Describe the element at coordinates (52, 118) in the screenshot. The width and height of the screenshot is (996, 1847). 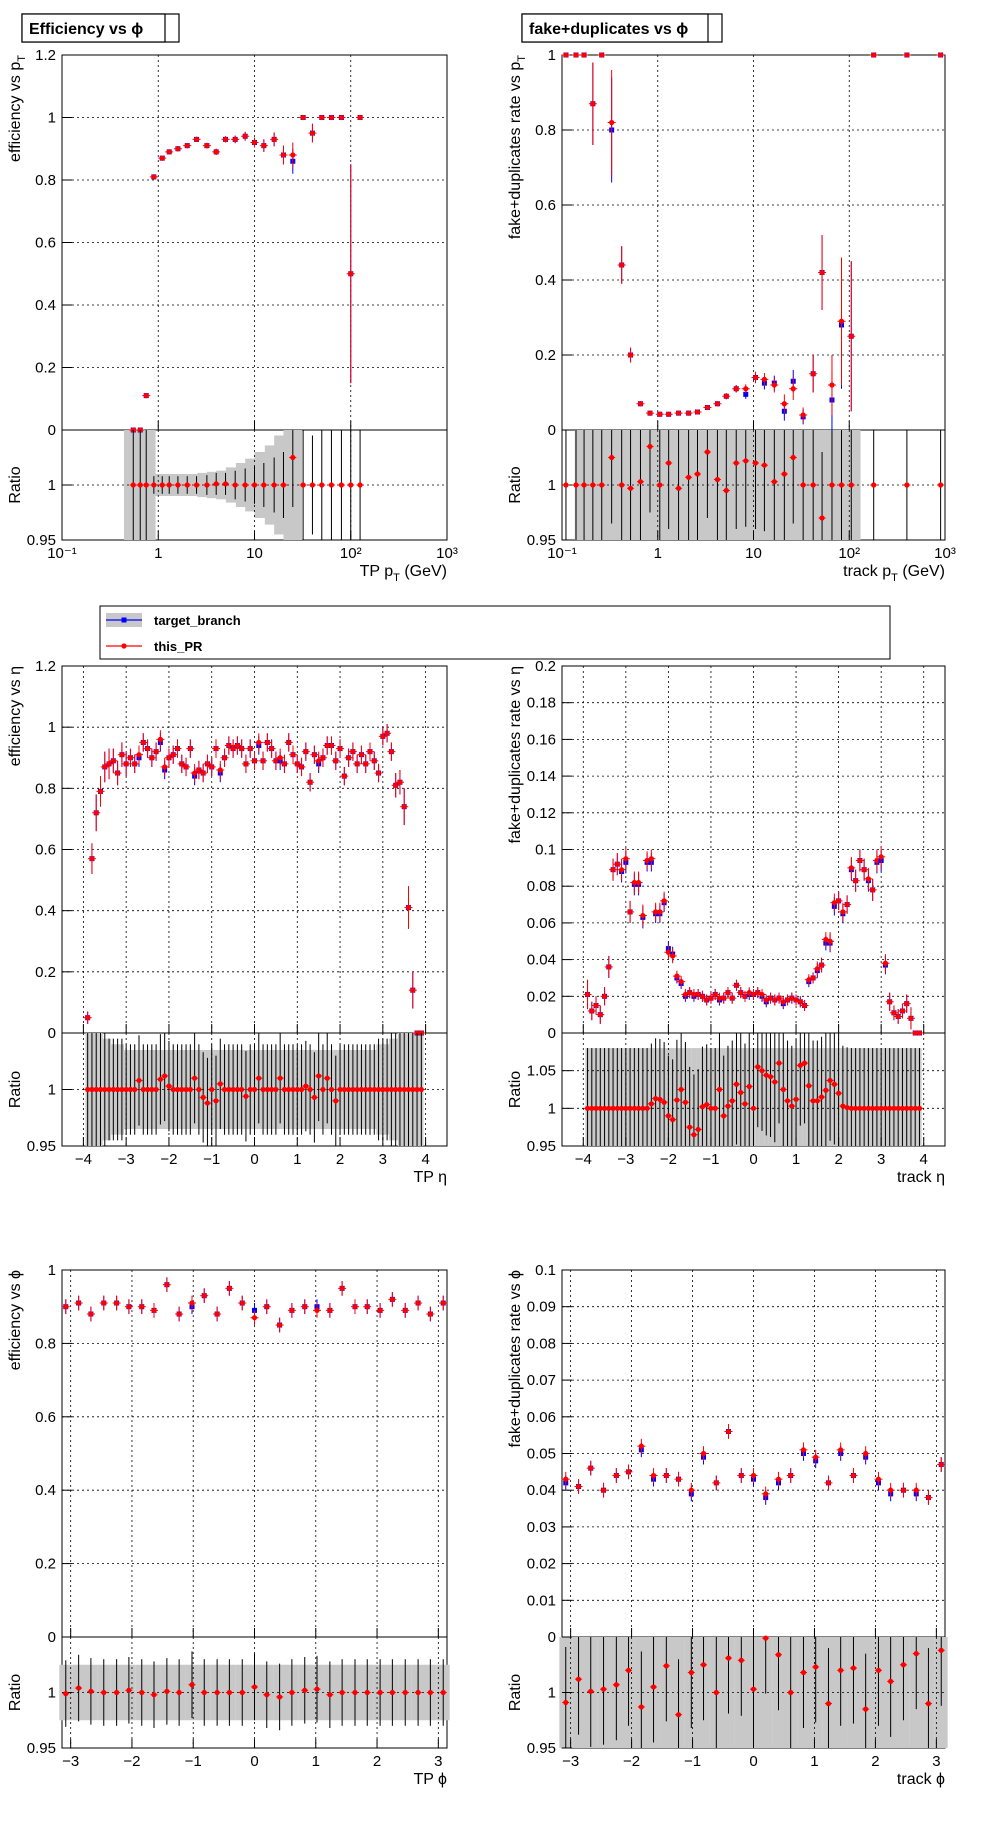
I see `y-tick-label: 1` at that location.